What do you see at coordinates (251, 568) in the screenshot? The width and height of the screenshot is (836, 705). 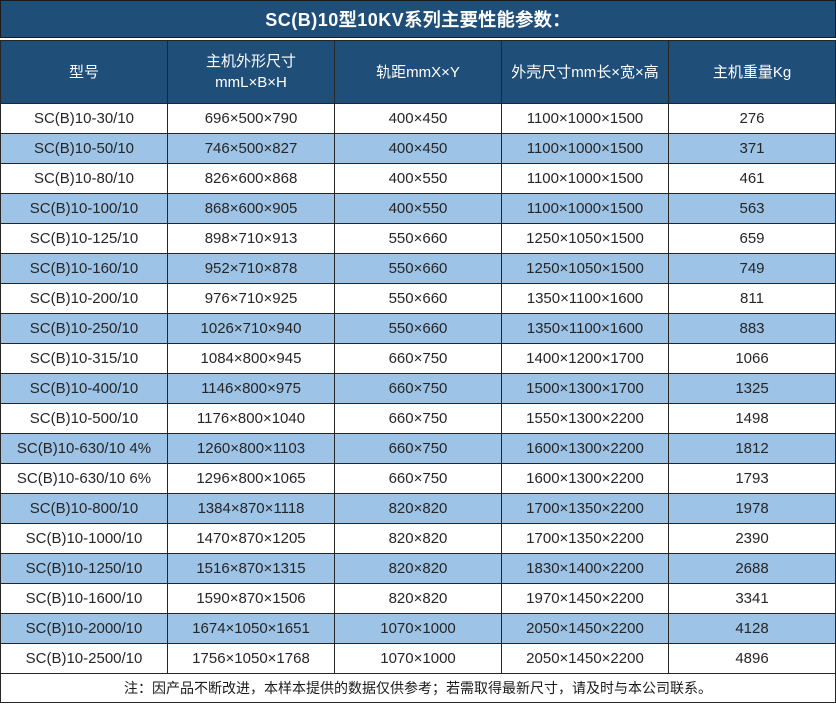 I see `table-cell: 1516×870×1315` at bounding box center [251, 568].